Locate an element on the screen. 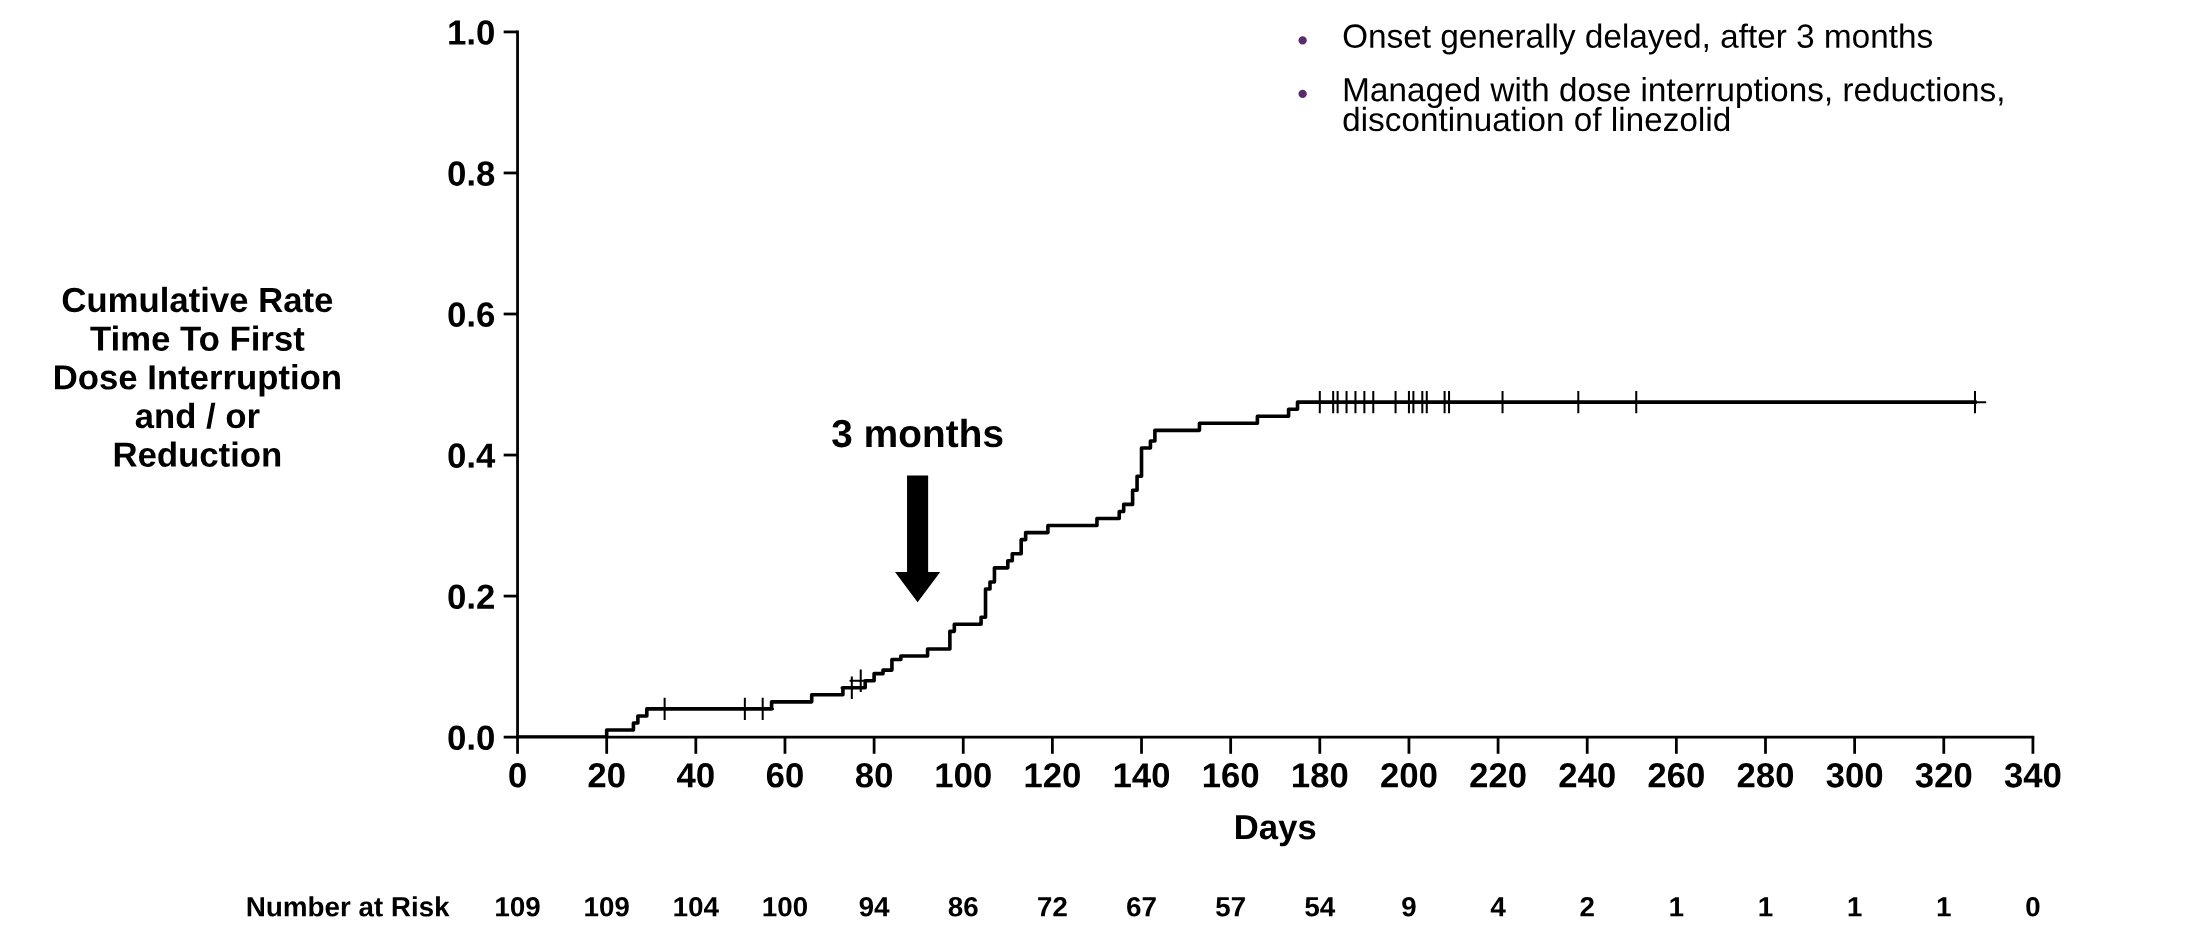 Image resolution: width=2193 pixels, height=939 pixels. annotation: 3 months is located at coordinates (917, 433).